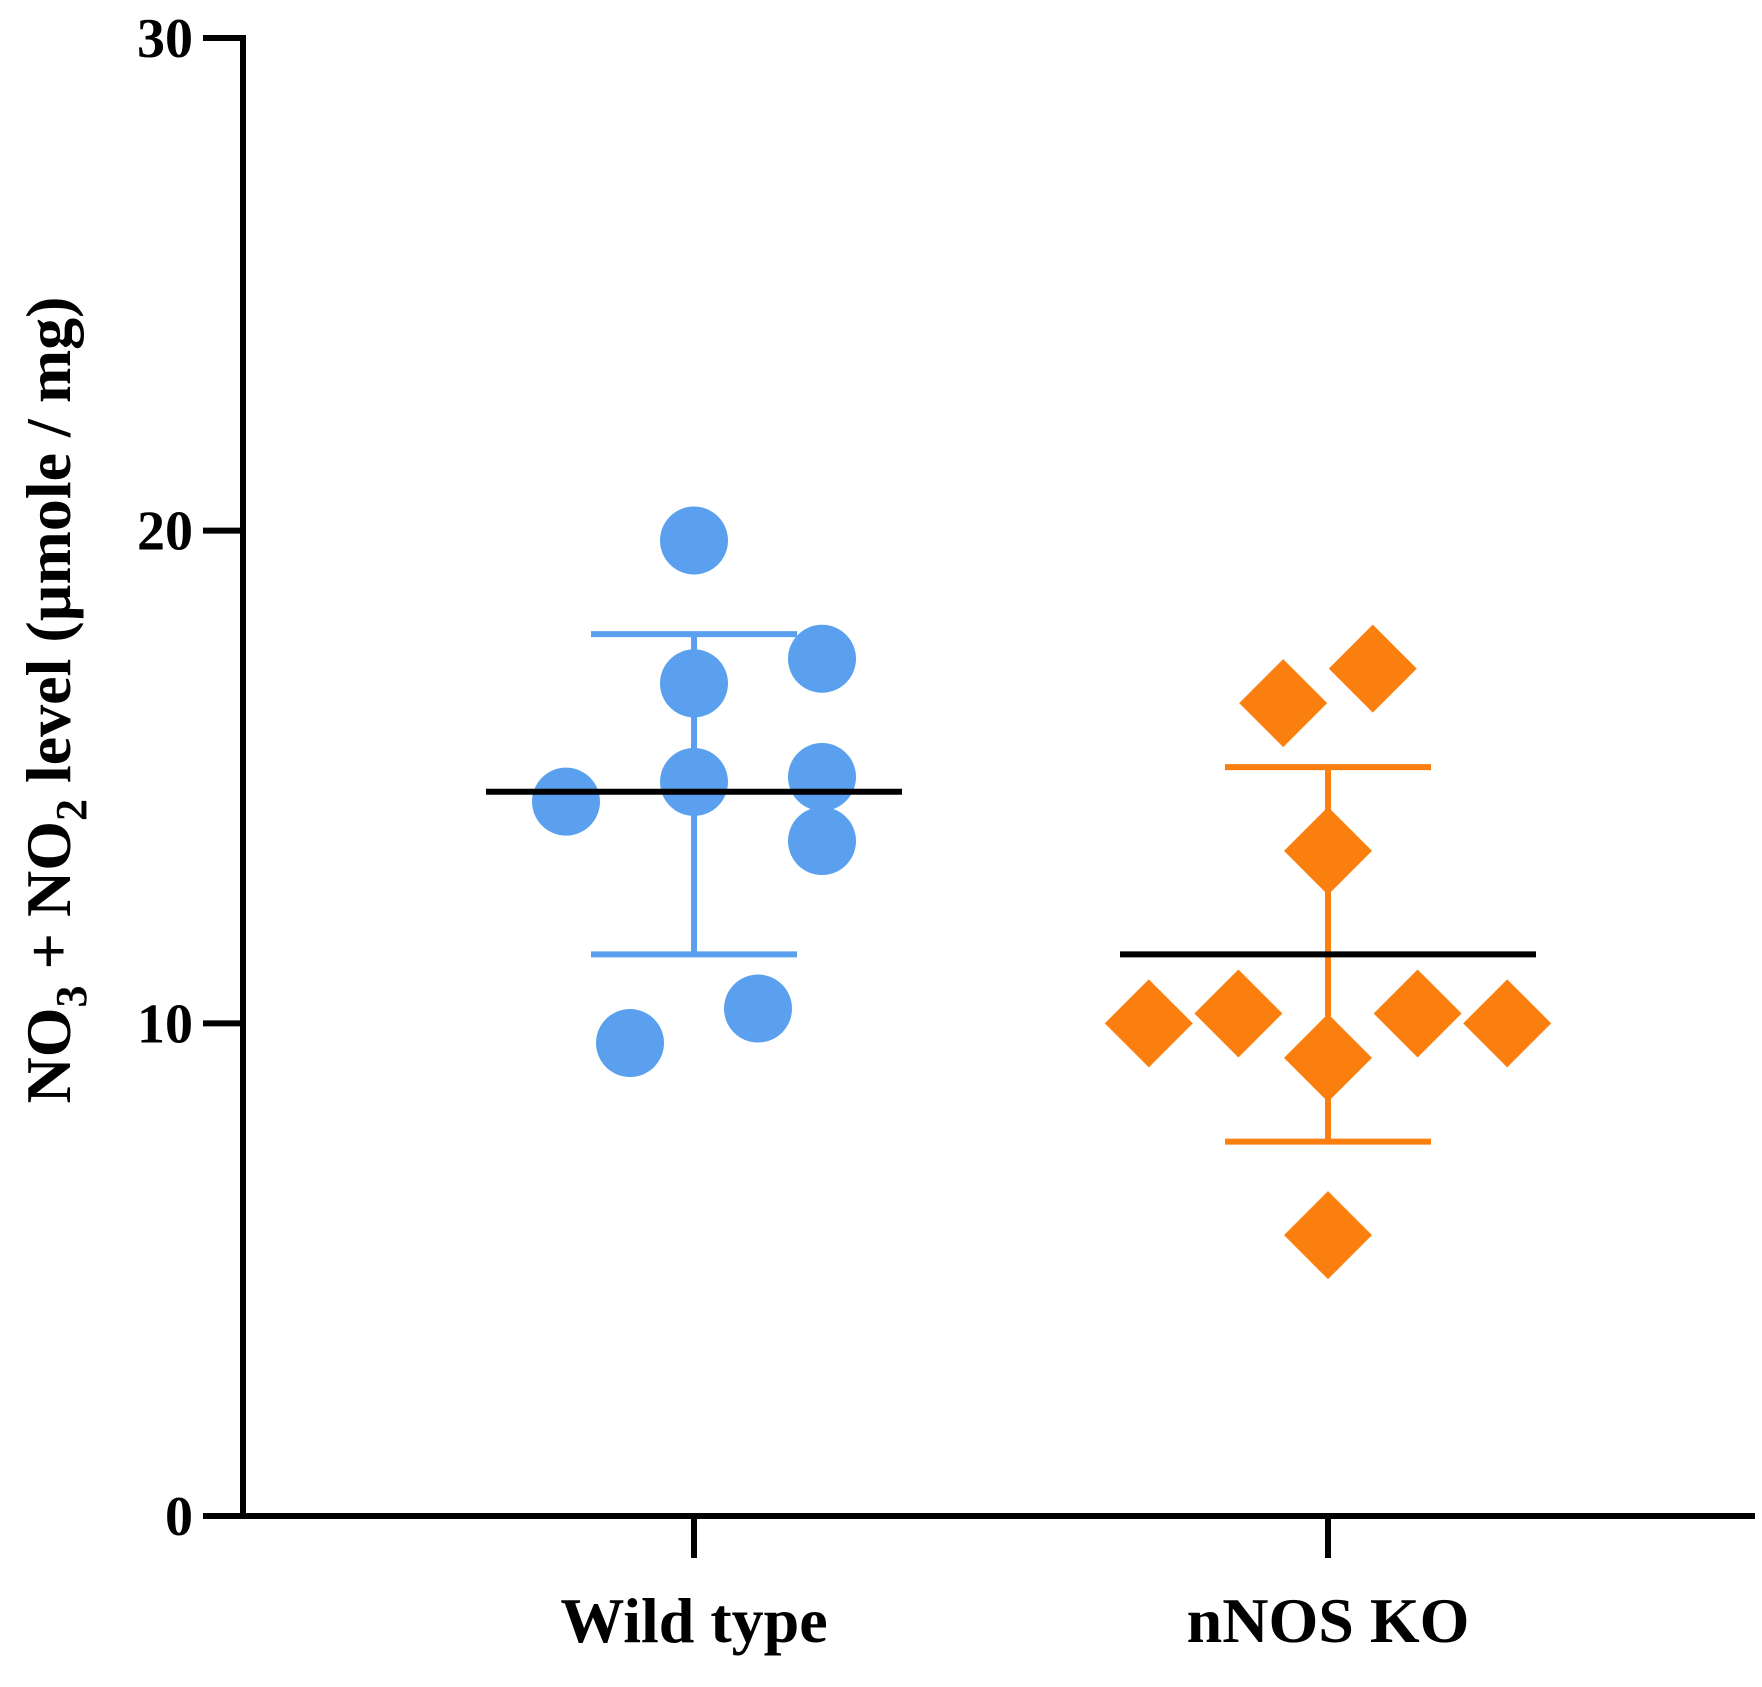  What do you see at coordinates (1014, 1586) in the screenshot?
I see `x-ticks: Wild type nNOS KO` at bounding box center [1014, 1586].